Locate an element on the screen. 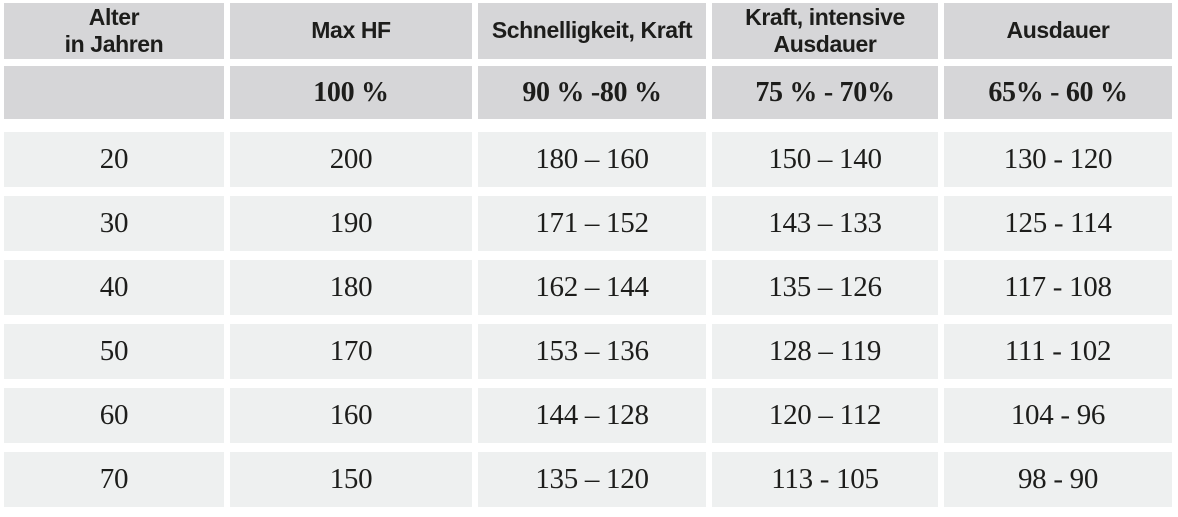 This screenshot has height=517, width=1178. cell-range-75-70: 135 – 126 is located at coordinates (825, 287).